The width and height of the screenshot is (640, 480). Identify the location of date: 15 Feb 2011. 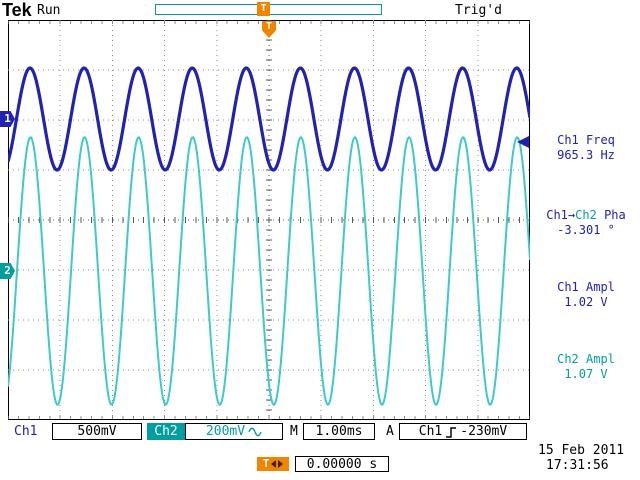
(581, 450).